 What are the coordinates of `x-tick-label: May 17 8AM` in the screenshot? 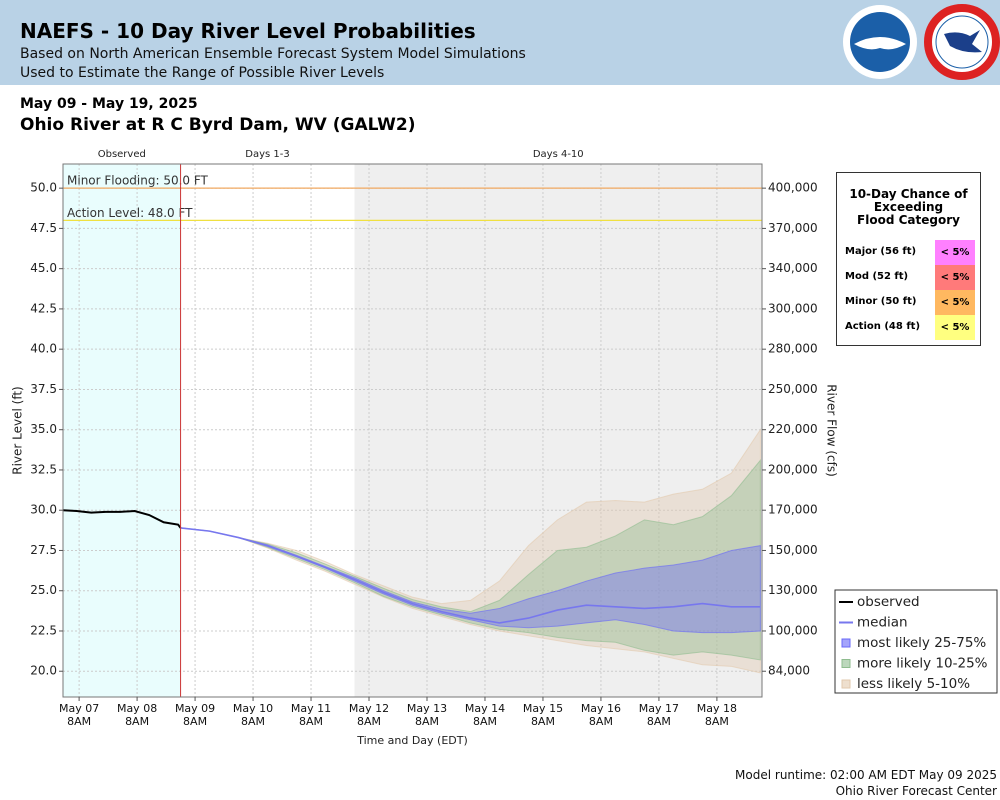 It's located at (659, 715).